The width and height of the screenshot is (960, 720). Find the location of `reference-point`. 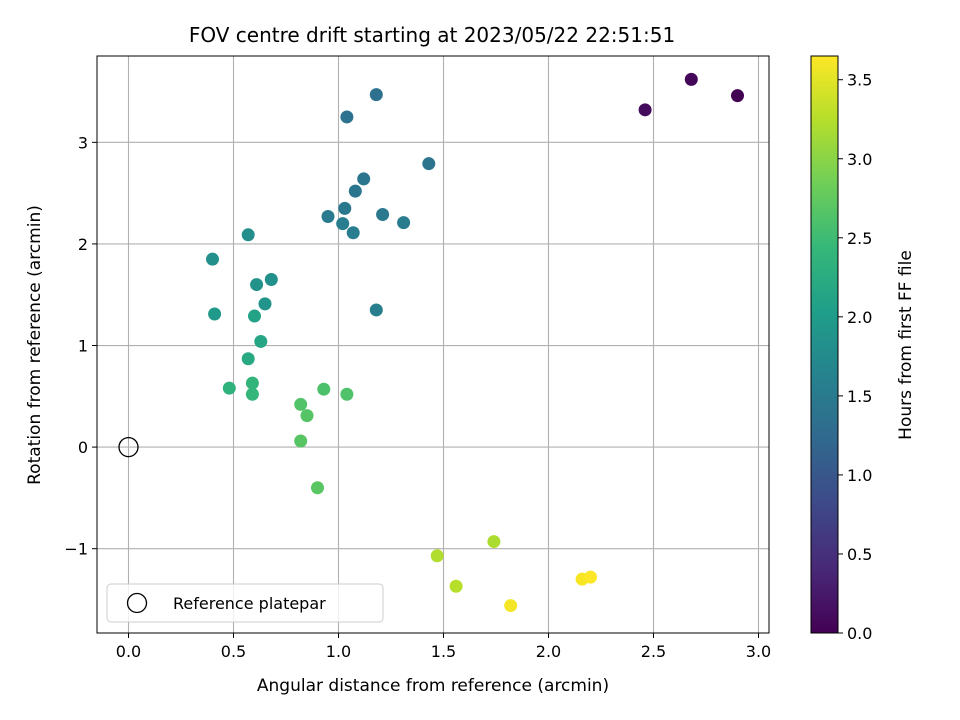

reference-point is located at coordinates (128, 447).